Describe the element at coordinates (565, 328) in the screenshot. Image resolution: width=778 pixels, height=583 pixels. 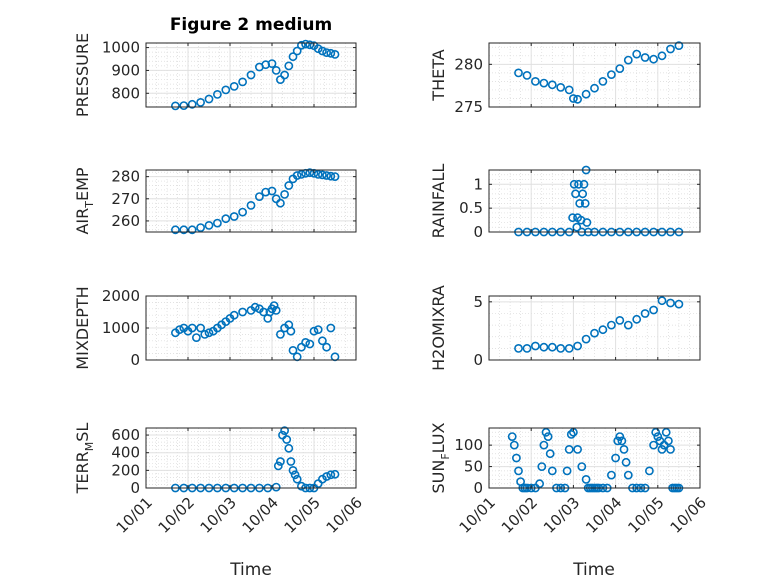
I see `panel-h2omixra: 0 5 H2OMIXRA` at that location.